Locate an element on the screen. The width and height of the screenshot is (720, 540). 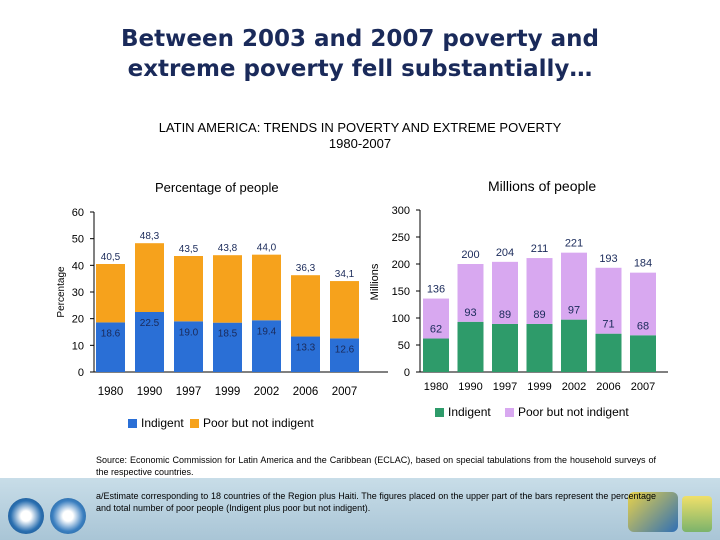
pct-x-tick-label: 1990 is located at coordinates (150, 392).